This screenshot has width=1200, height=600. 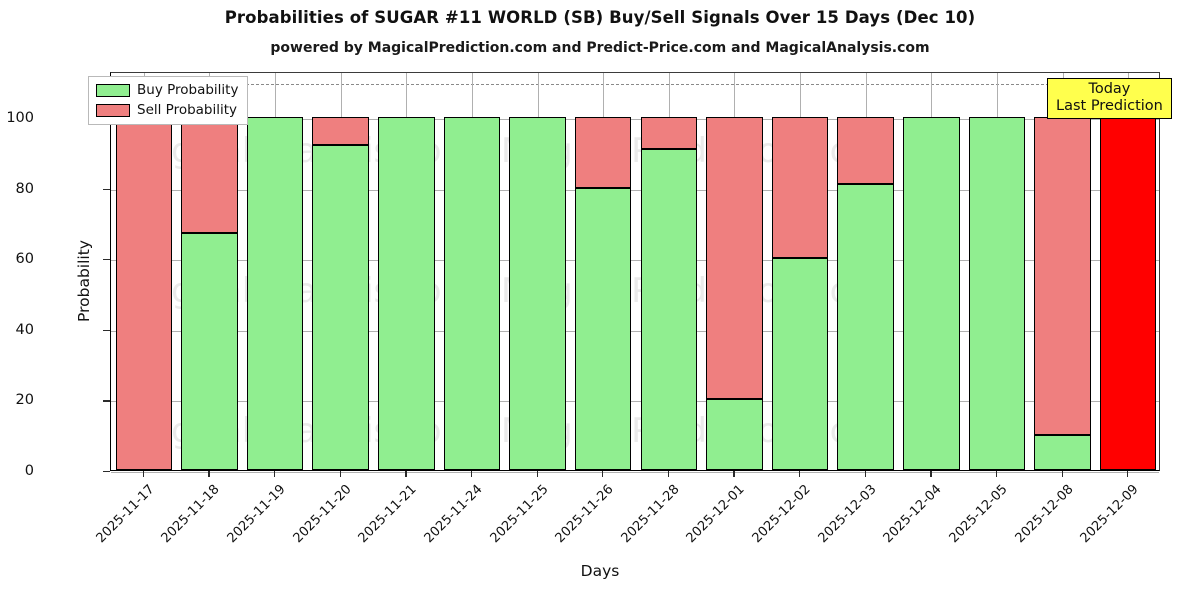 What do you see at coordinates (84, 281) in the screenshot?
I see `y-axis-title: Probability` at bounding box center [84, 281].